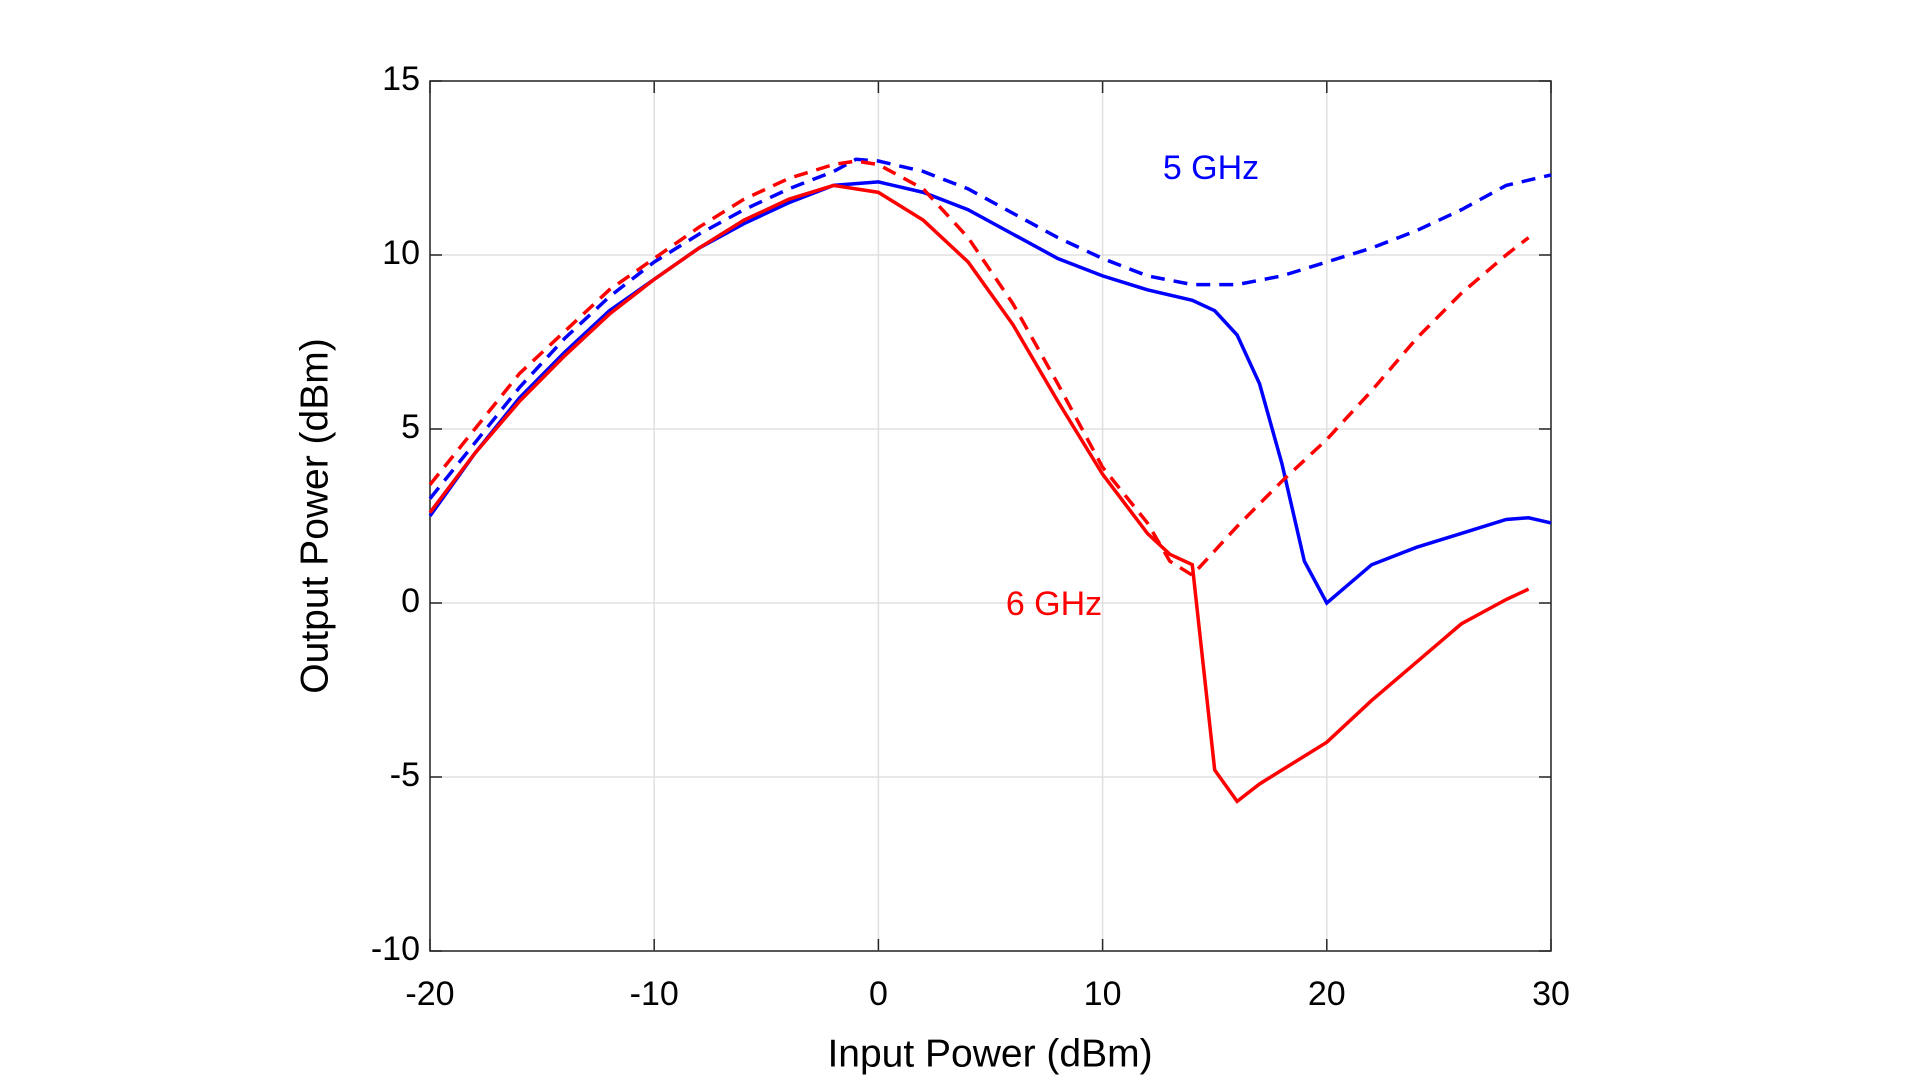 Image resolution: width=1920 pixels, height=1080 pixels. Describe the element at coordinates (654, 994) in the screenshot. I see `x-tick-label: -10` at that location.